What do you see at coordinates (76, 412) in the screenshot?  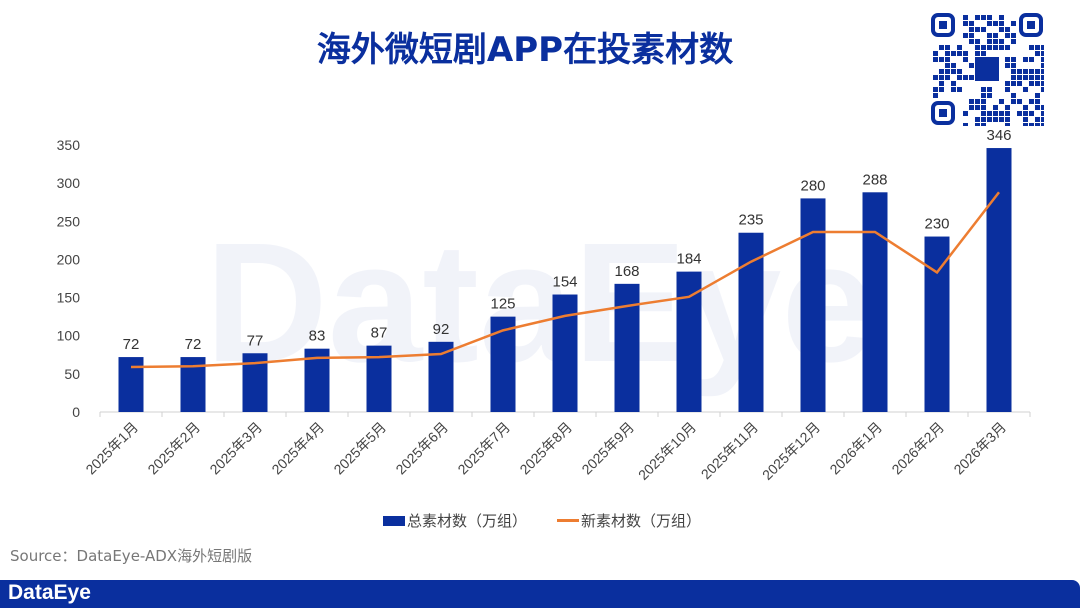 I see `y-tick-label: 0` at bounding box center [76, 412].